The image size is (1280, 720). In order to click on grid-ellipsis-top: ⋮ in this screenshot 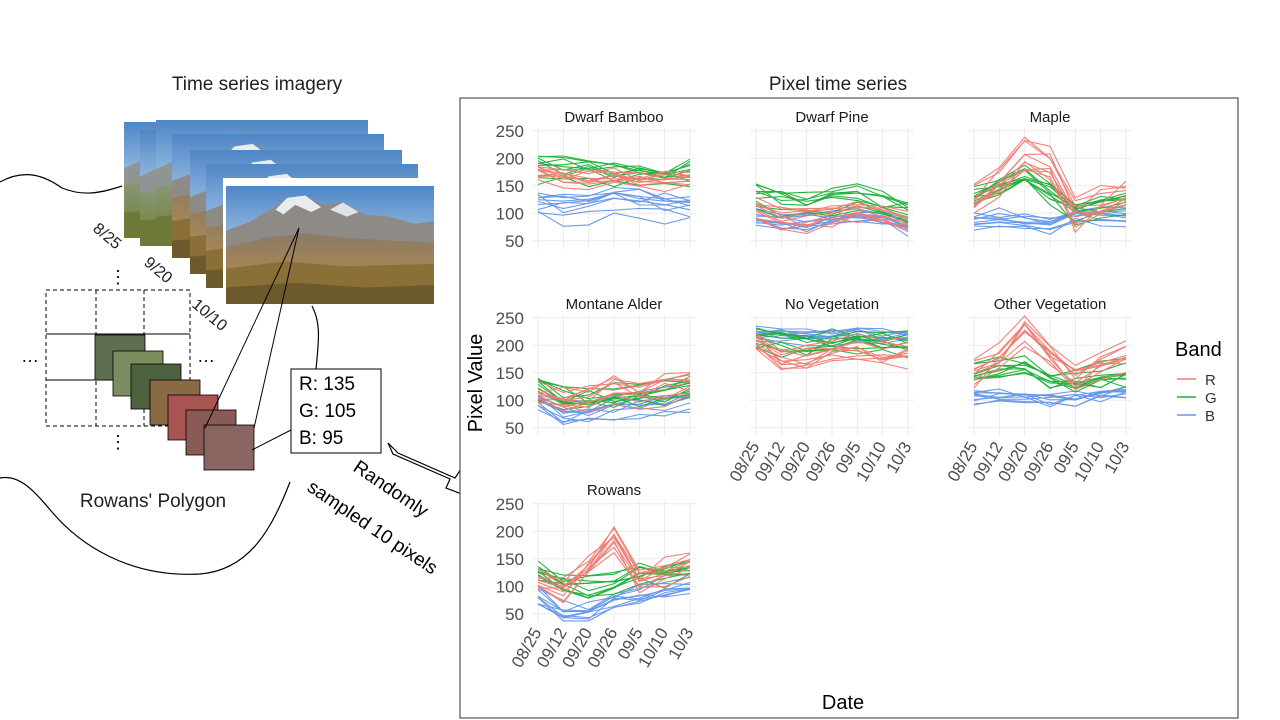, I will do `click(118, 277)`.